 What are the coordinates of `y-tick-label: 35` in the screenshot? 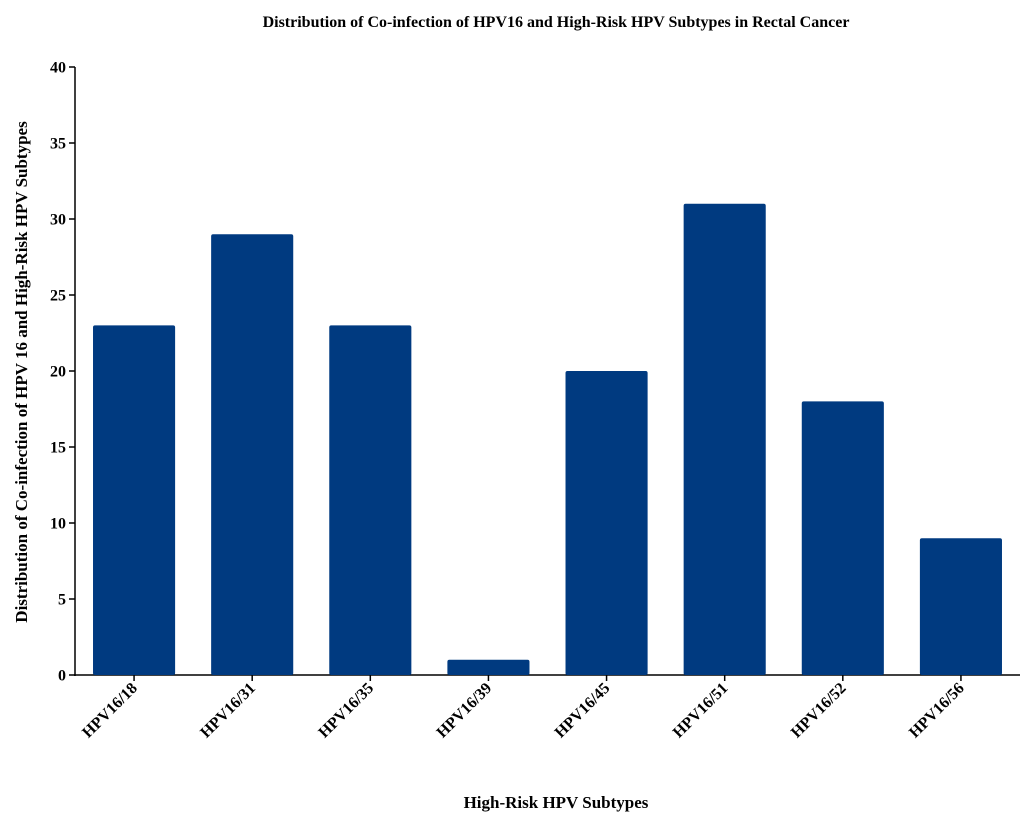 It's located at (58, 144).